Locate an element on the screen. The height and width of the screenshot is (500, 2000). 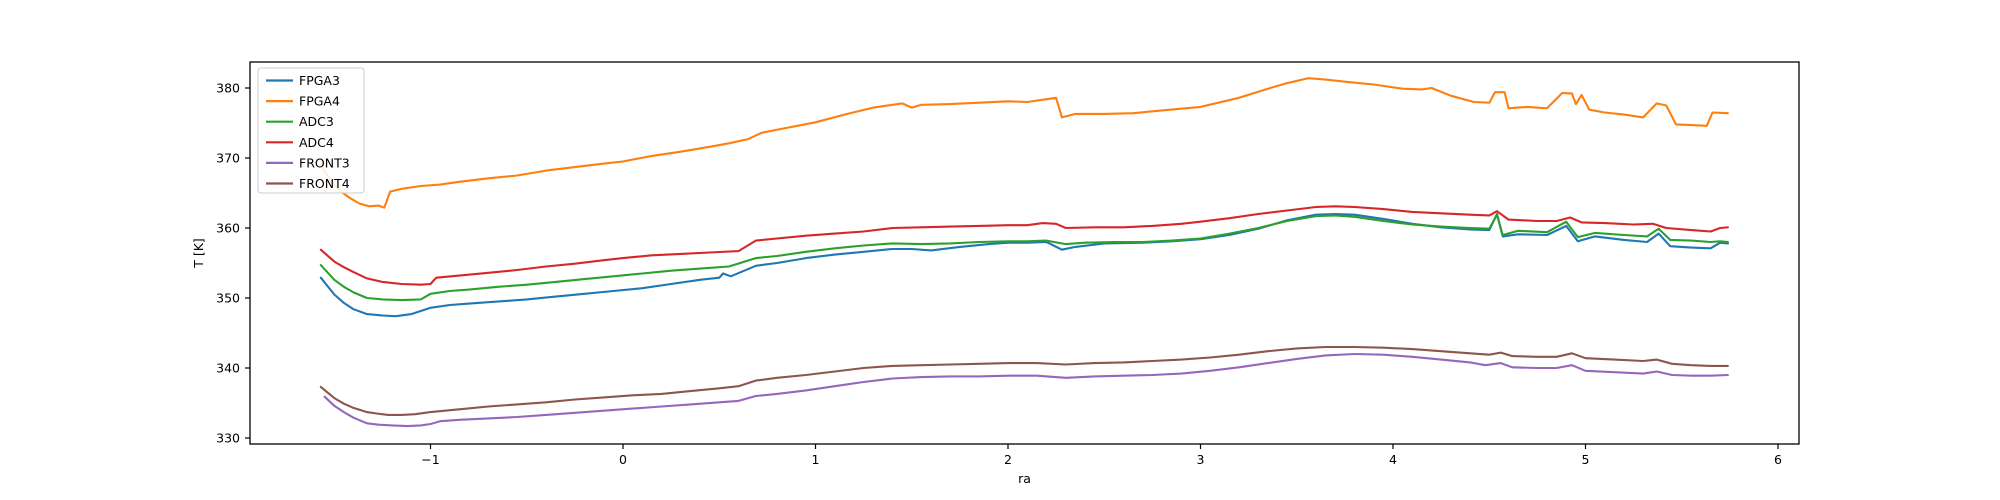
legend-label-FRONT4: FRONT4 is located at coordinates (324, 183).